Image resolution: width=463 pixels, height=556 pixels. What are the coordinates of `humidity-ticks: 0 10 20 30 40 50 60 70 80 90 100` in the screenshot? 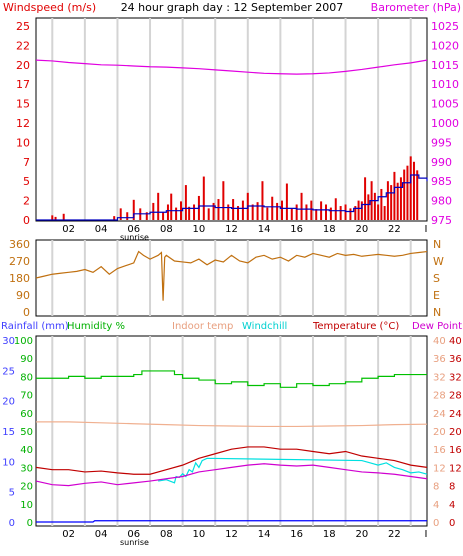 It's located at (23, 432).